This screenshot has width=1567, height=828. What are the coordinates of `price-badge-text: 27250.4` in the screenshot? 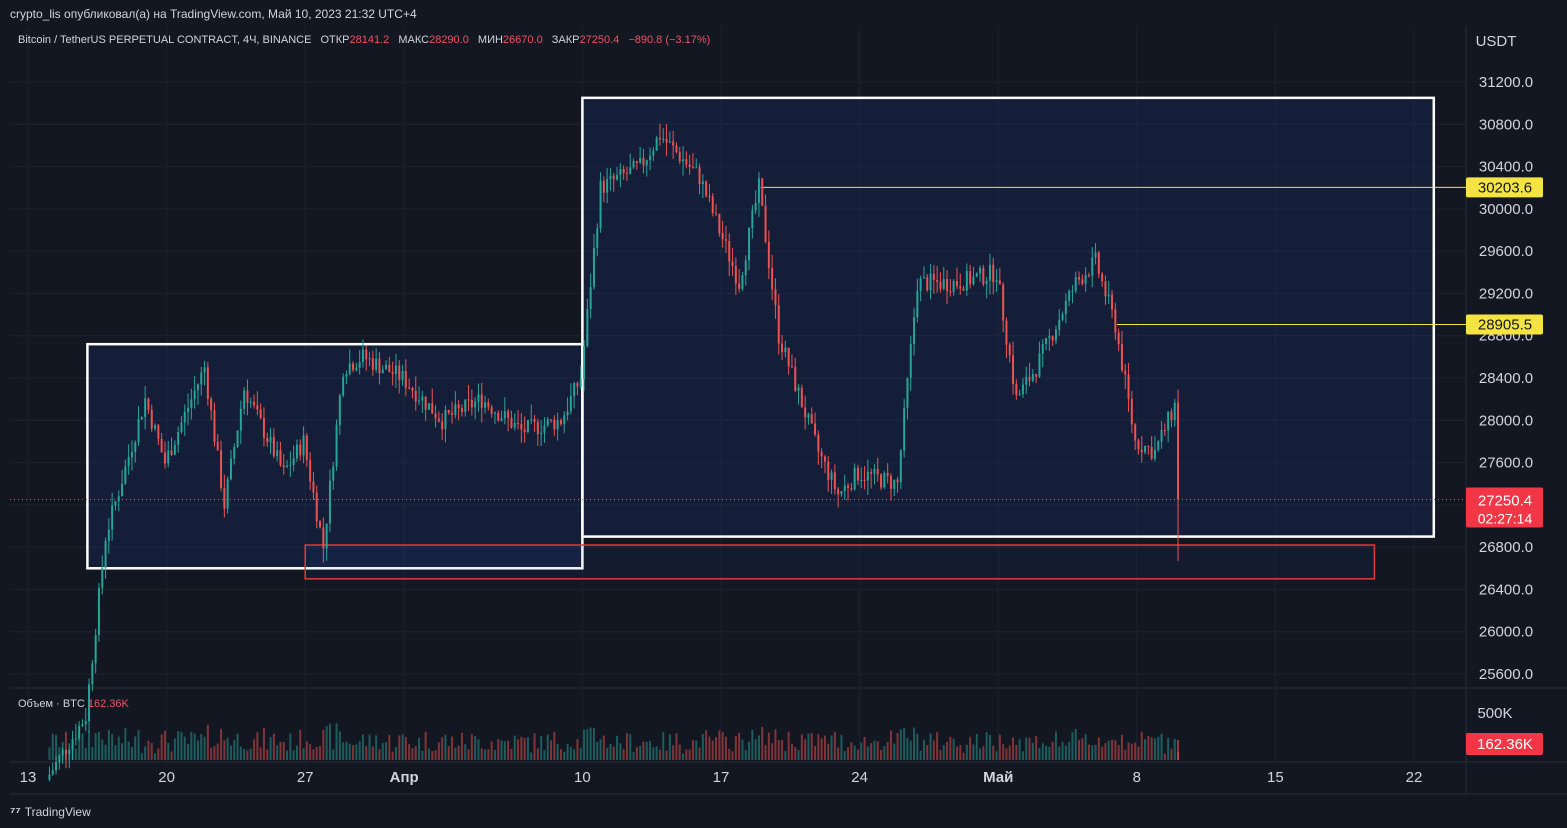 It's located at (1505, 501).